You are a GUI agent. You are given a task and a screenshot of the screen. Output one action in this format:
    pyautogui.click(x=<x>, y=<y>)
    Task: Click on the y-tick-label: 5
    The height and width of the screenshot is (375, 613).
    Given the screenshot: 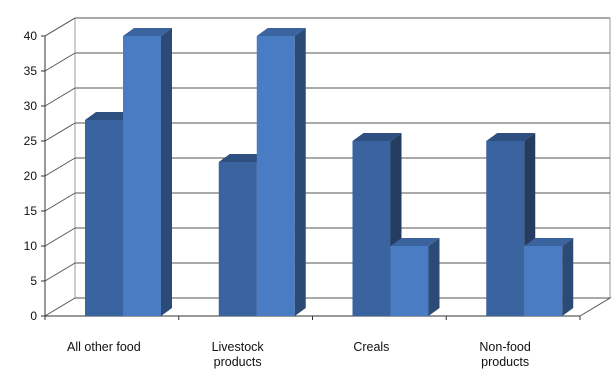 What is the action you would take?
    pyautogui.click(x=33, y=281)
    